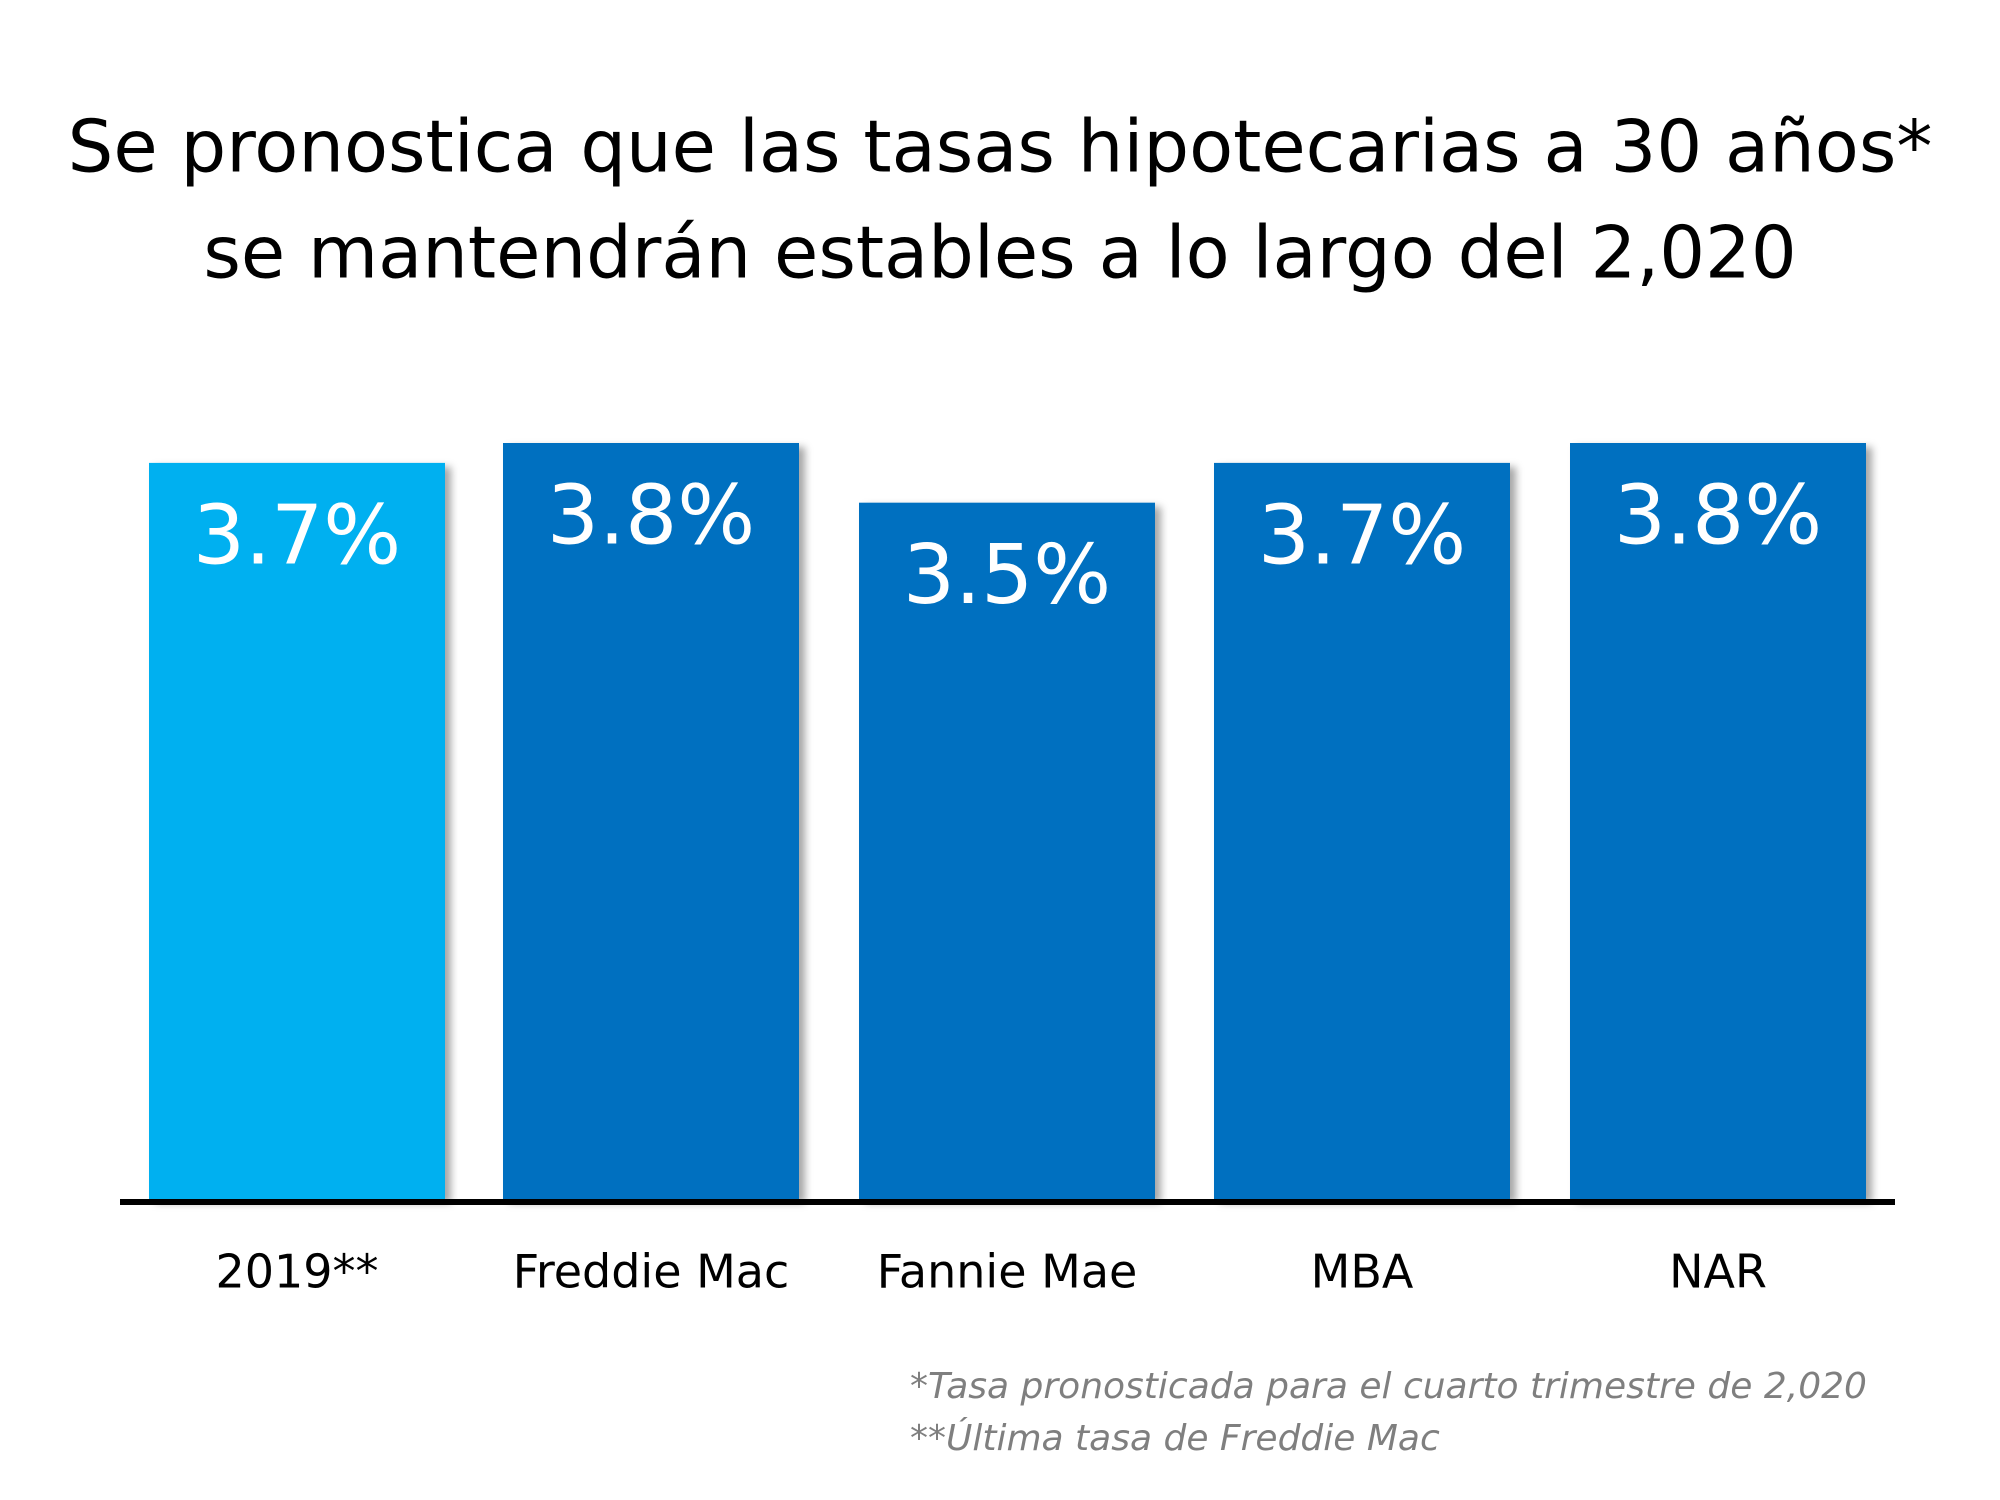 The height and width of the screenshot is (1500, 2000). I want to click on value-label: 3.5%, so click(1007, 575).